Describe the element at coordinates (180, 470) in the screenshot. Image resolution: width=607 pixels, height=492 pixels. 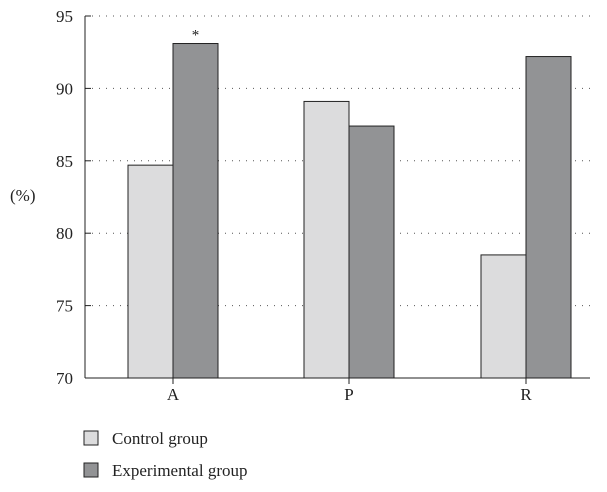
I see `legend-label: Experimental group` at that location.